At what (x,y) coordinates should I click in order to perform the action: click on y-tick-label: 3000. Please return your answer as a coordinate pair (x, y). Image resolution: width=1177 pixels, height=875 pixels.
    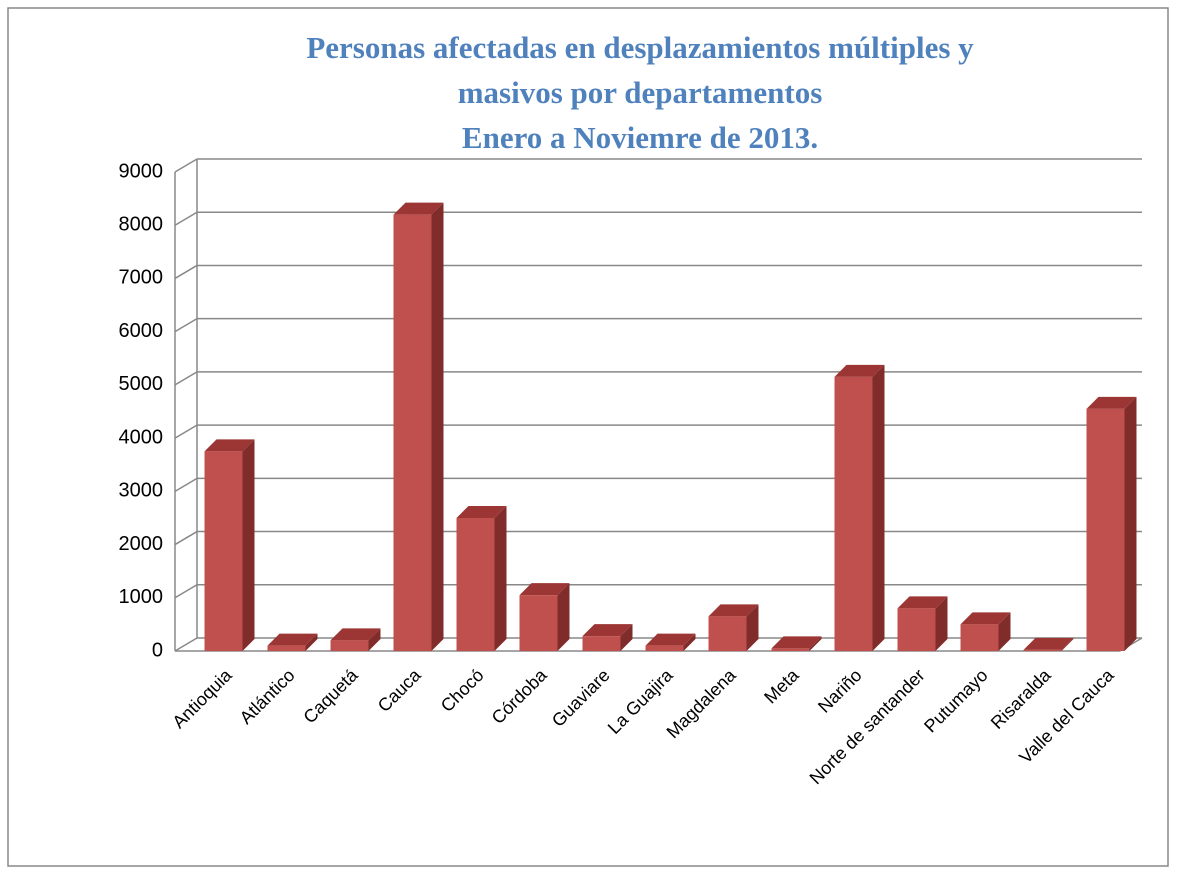
    Looking at the image, I should click on (141, 491).